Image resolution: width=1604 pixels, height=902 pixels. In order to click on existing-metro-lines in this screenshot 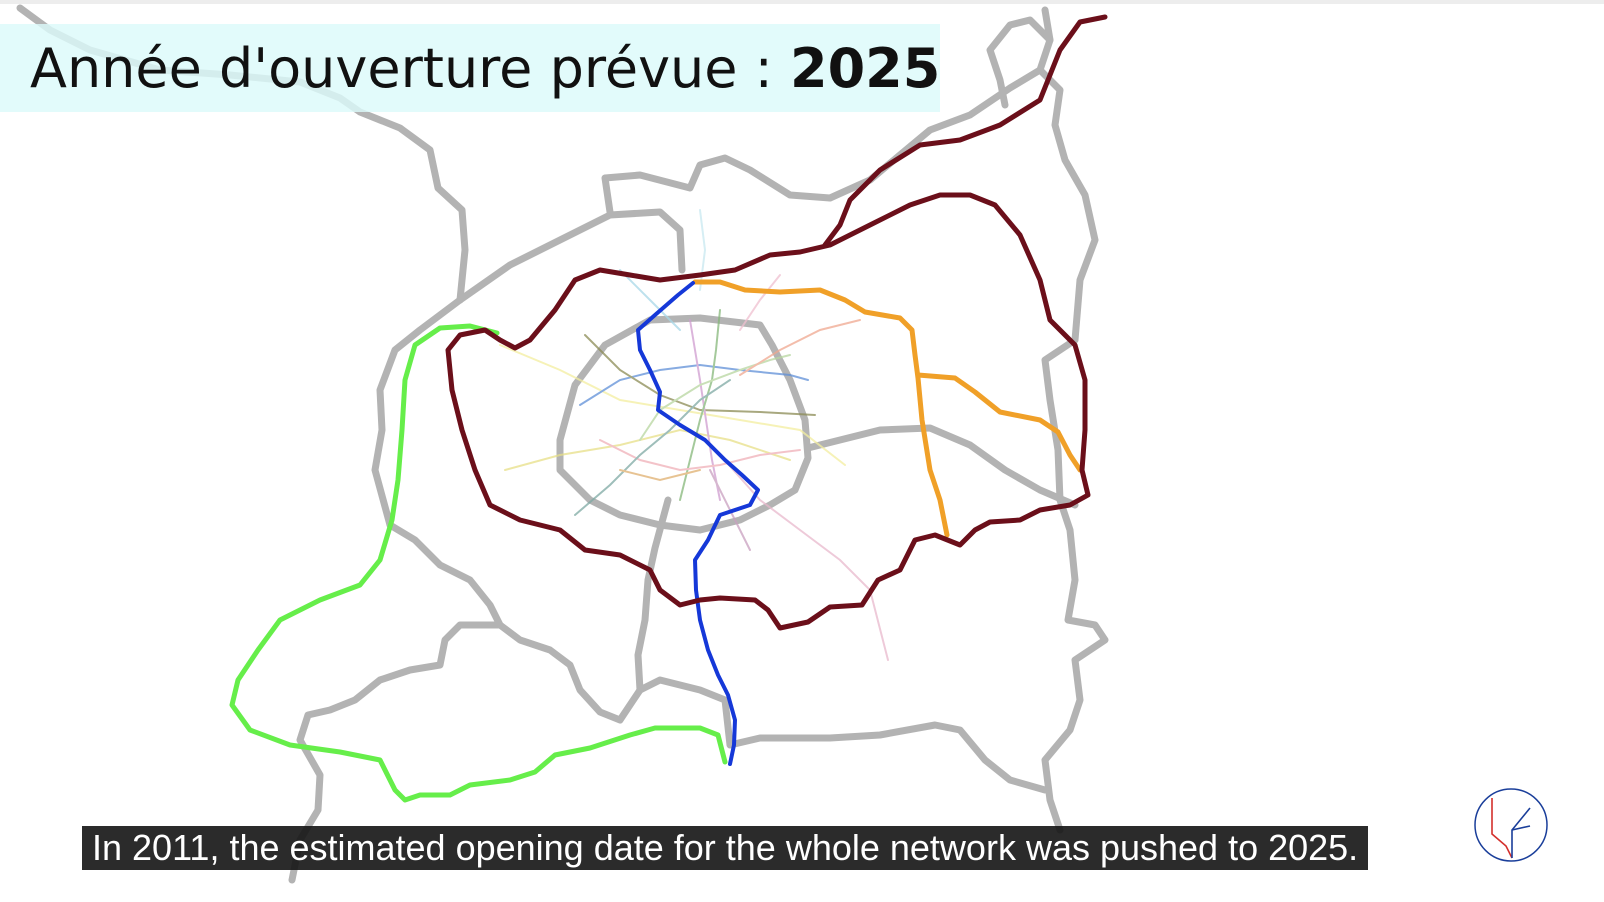, I will do `click(694, 435)`.